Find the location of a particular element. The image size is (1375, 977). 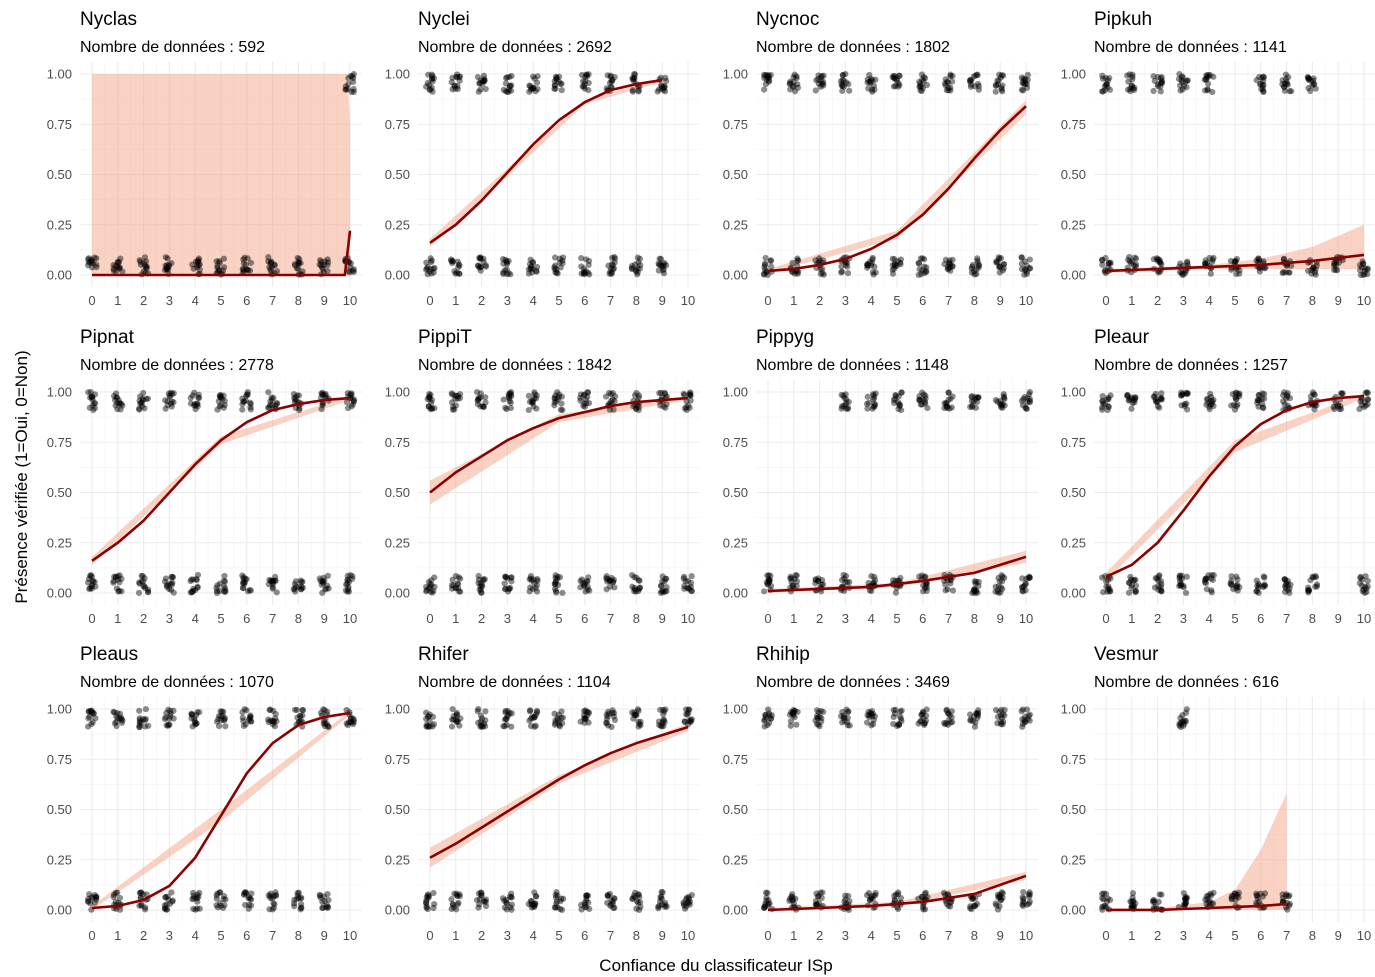

x-tick-label: 10 is located at coordinates (1026, 618).